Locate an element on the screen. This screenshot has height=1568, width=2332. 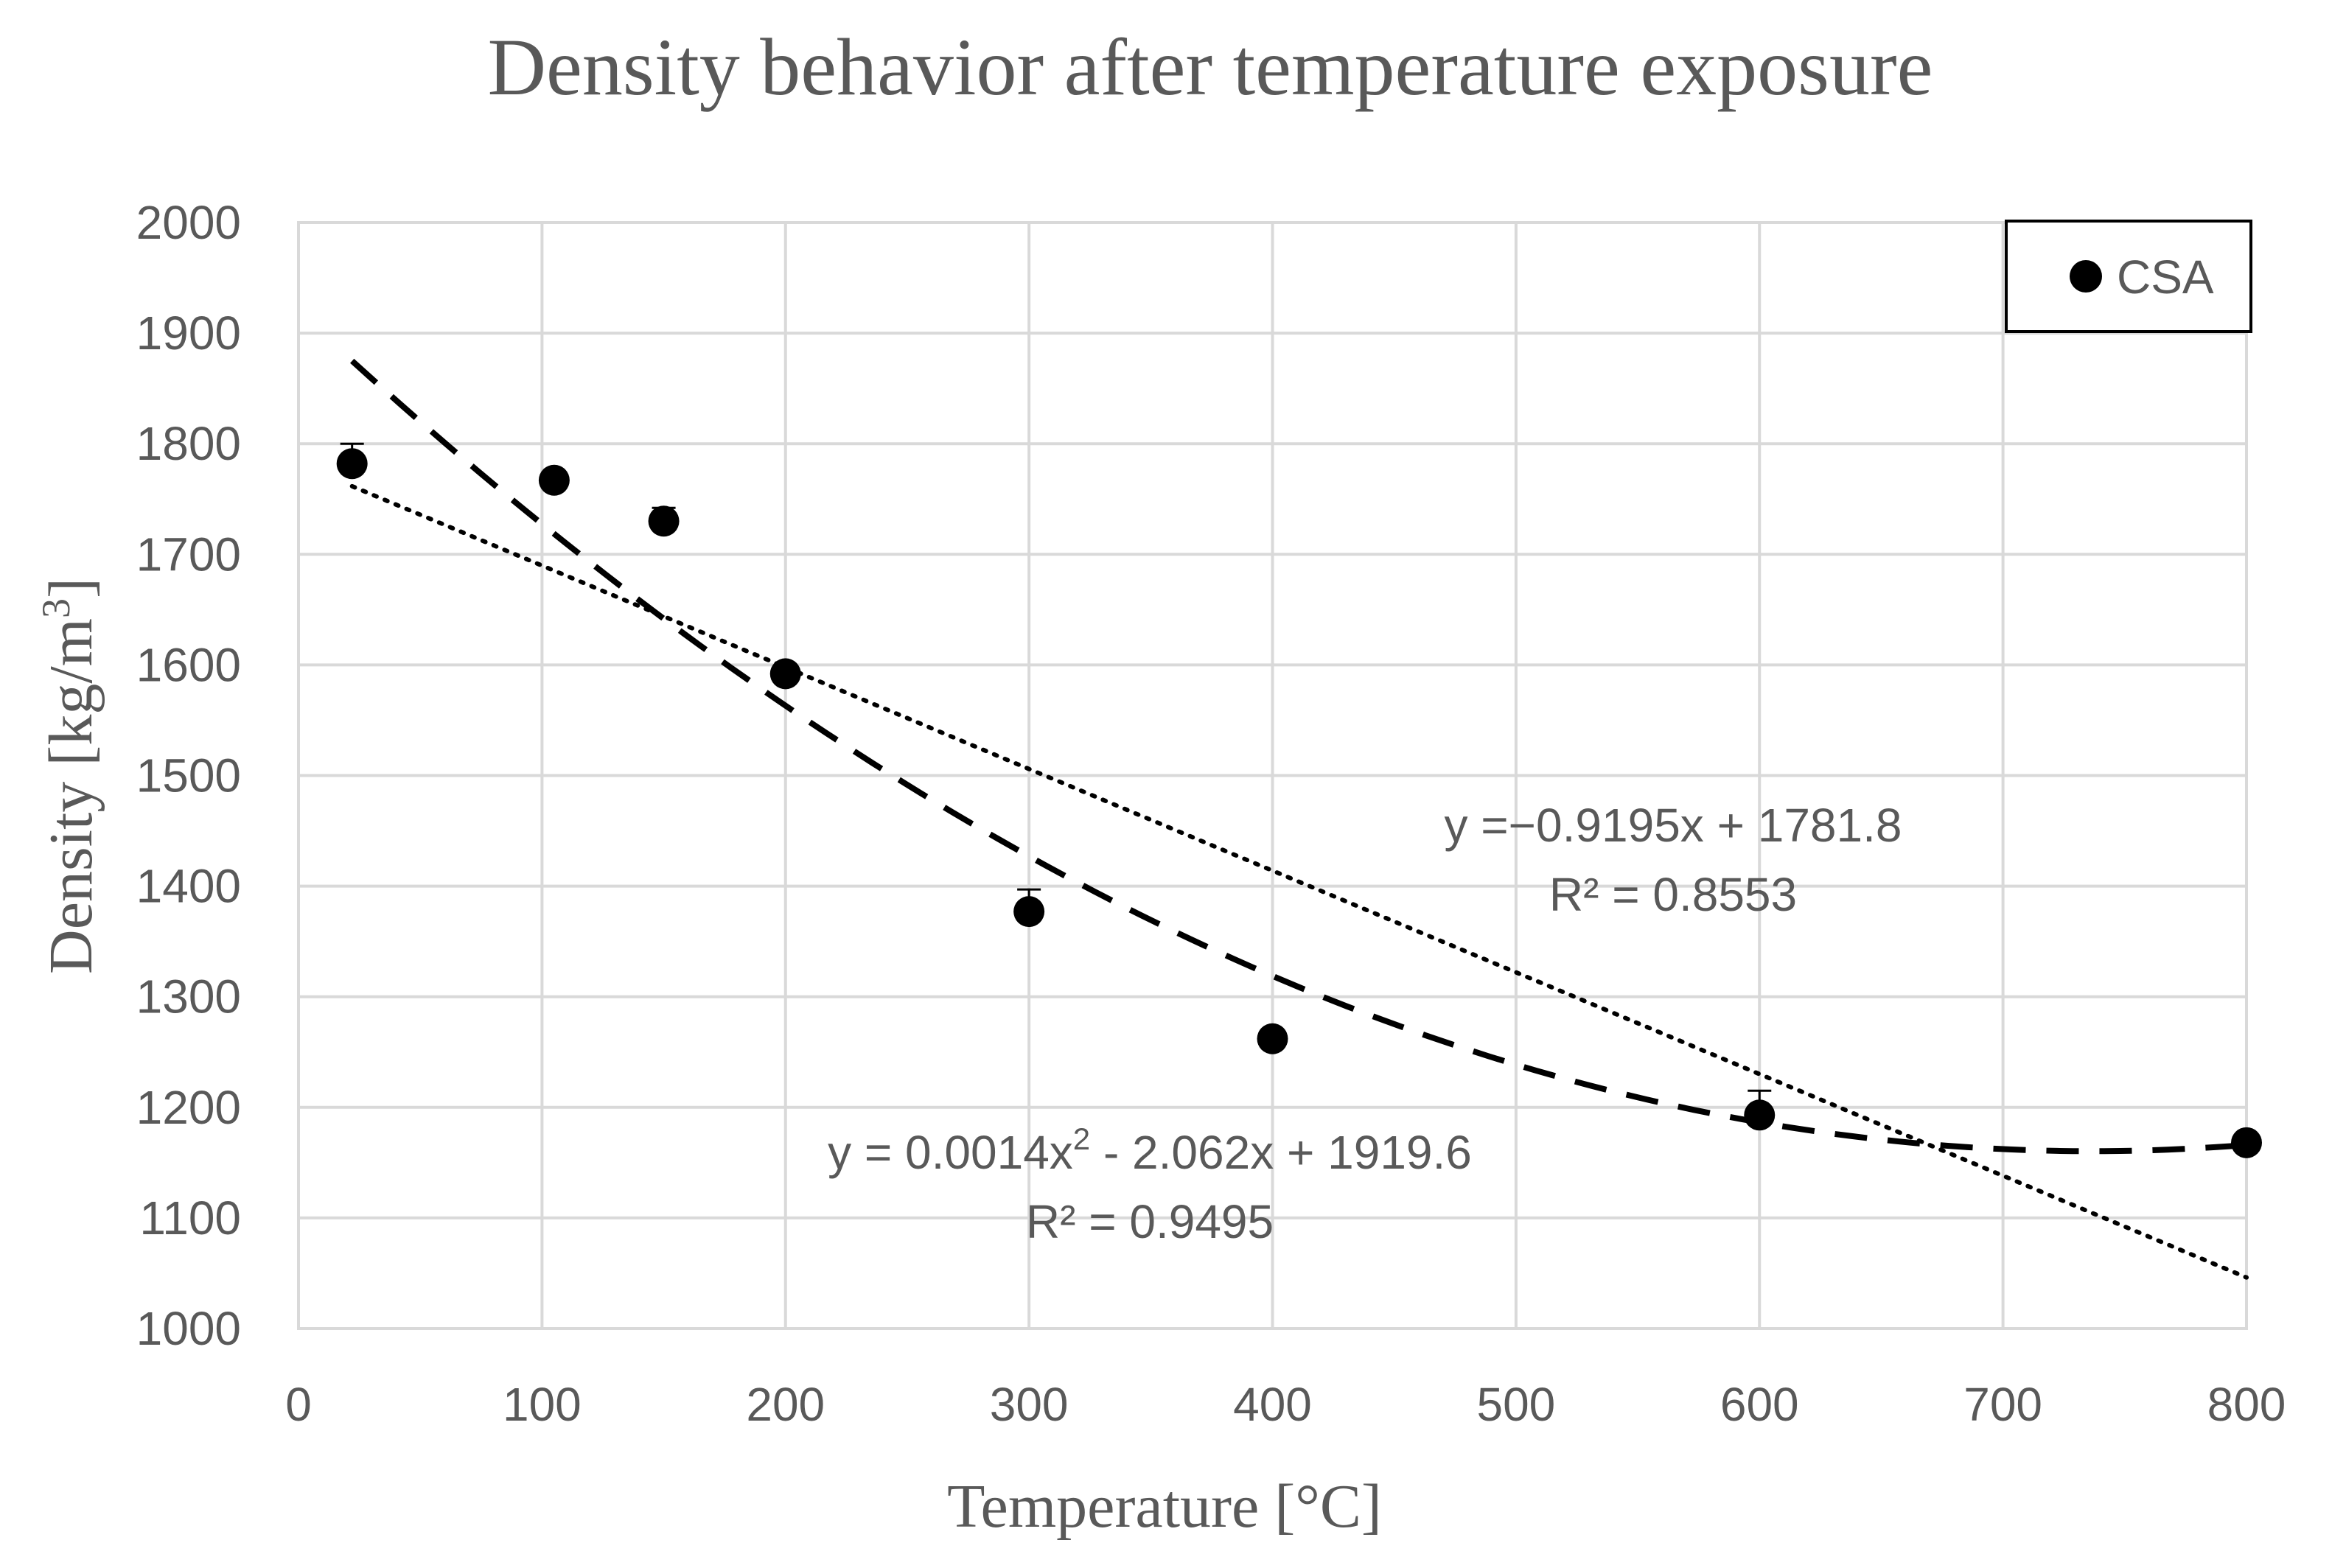
y-tick-label: 2000 is located at coordinates (188, 222).